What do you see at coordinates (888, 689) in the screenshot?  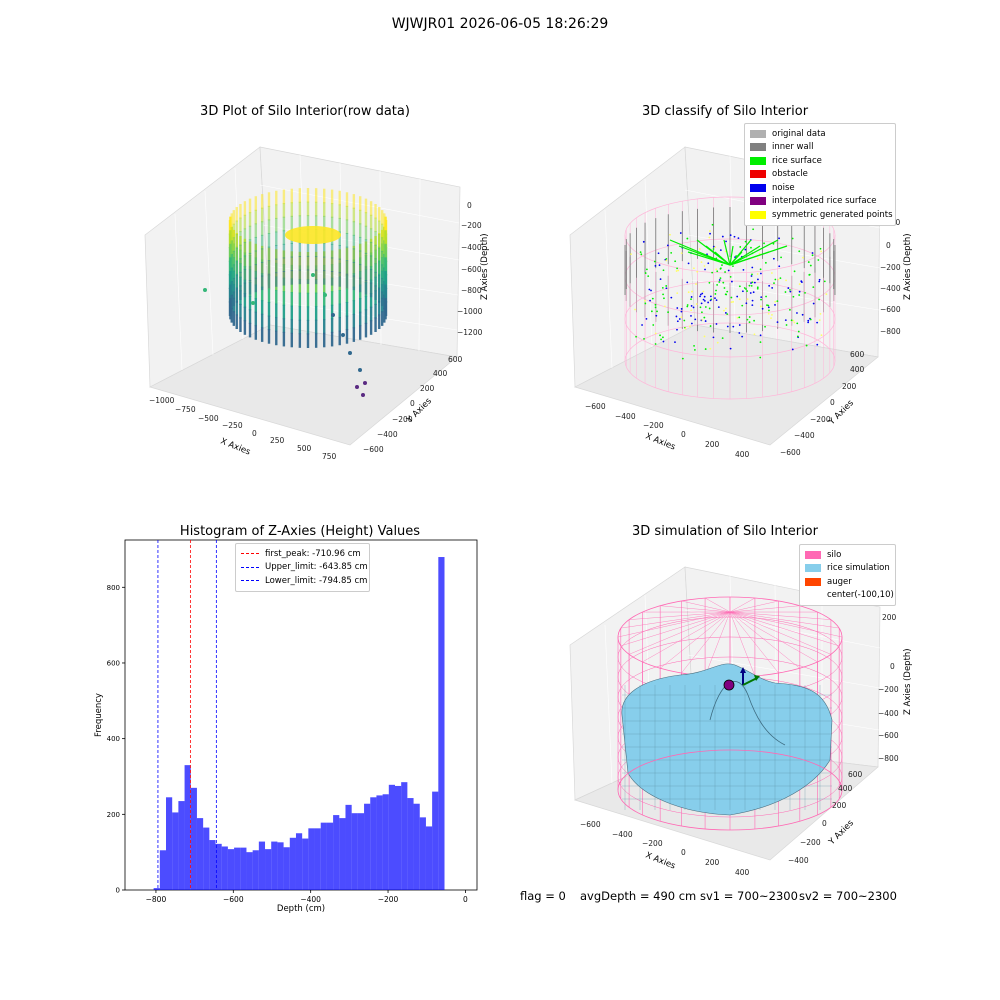 I see `sim-ztick: −200` at bounding box center [888, 689].